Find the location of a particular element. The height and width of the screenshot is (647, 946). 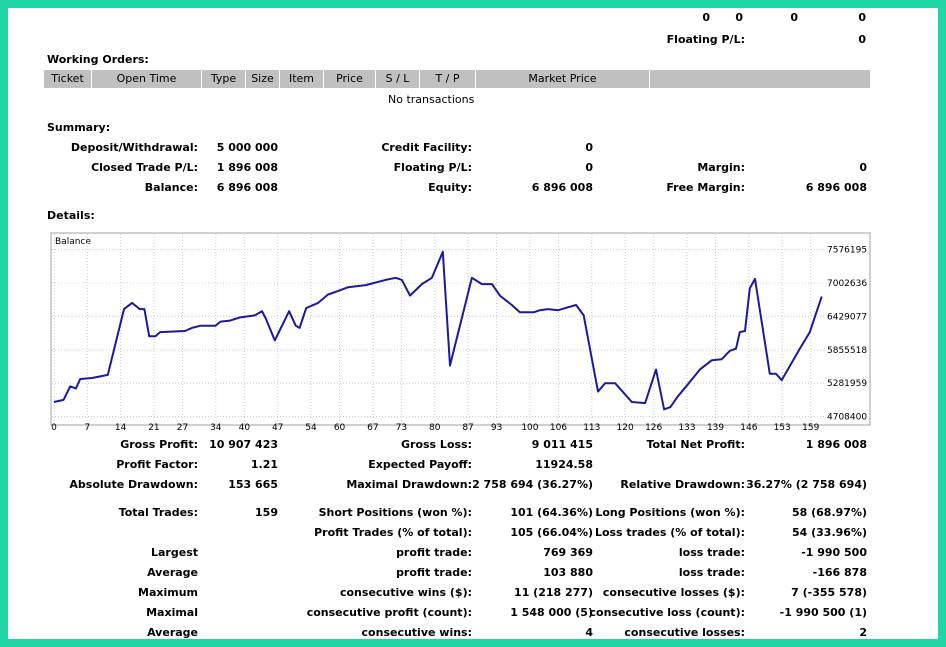

x-tick-label: 153 is located at coordinates (782, 426).